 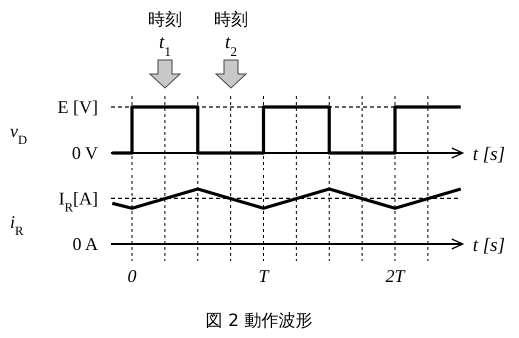 I want to click on y-axis-title: v$_{D}$, so click(x=19, y=134).